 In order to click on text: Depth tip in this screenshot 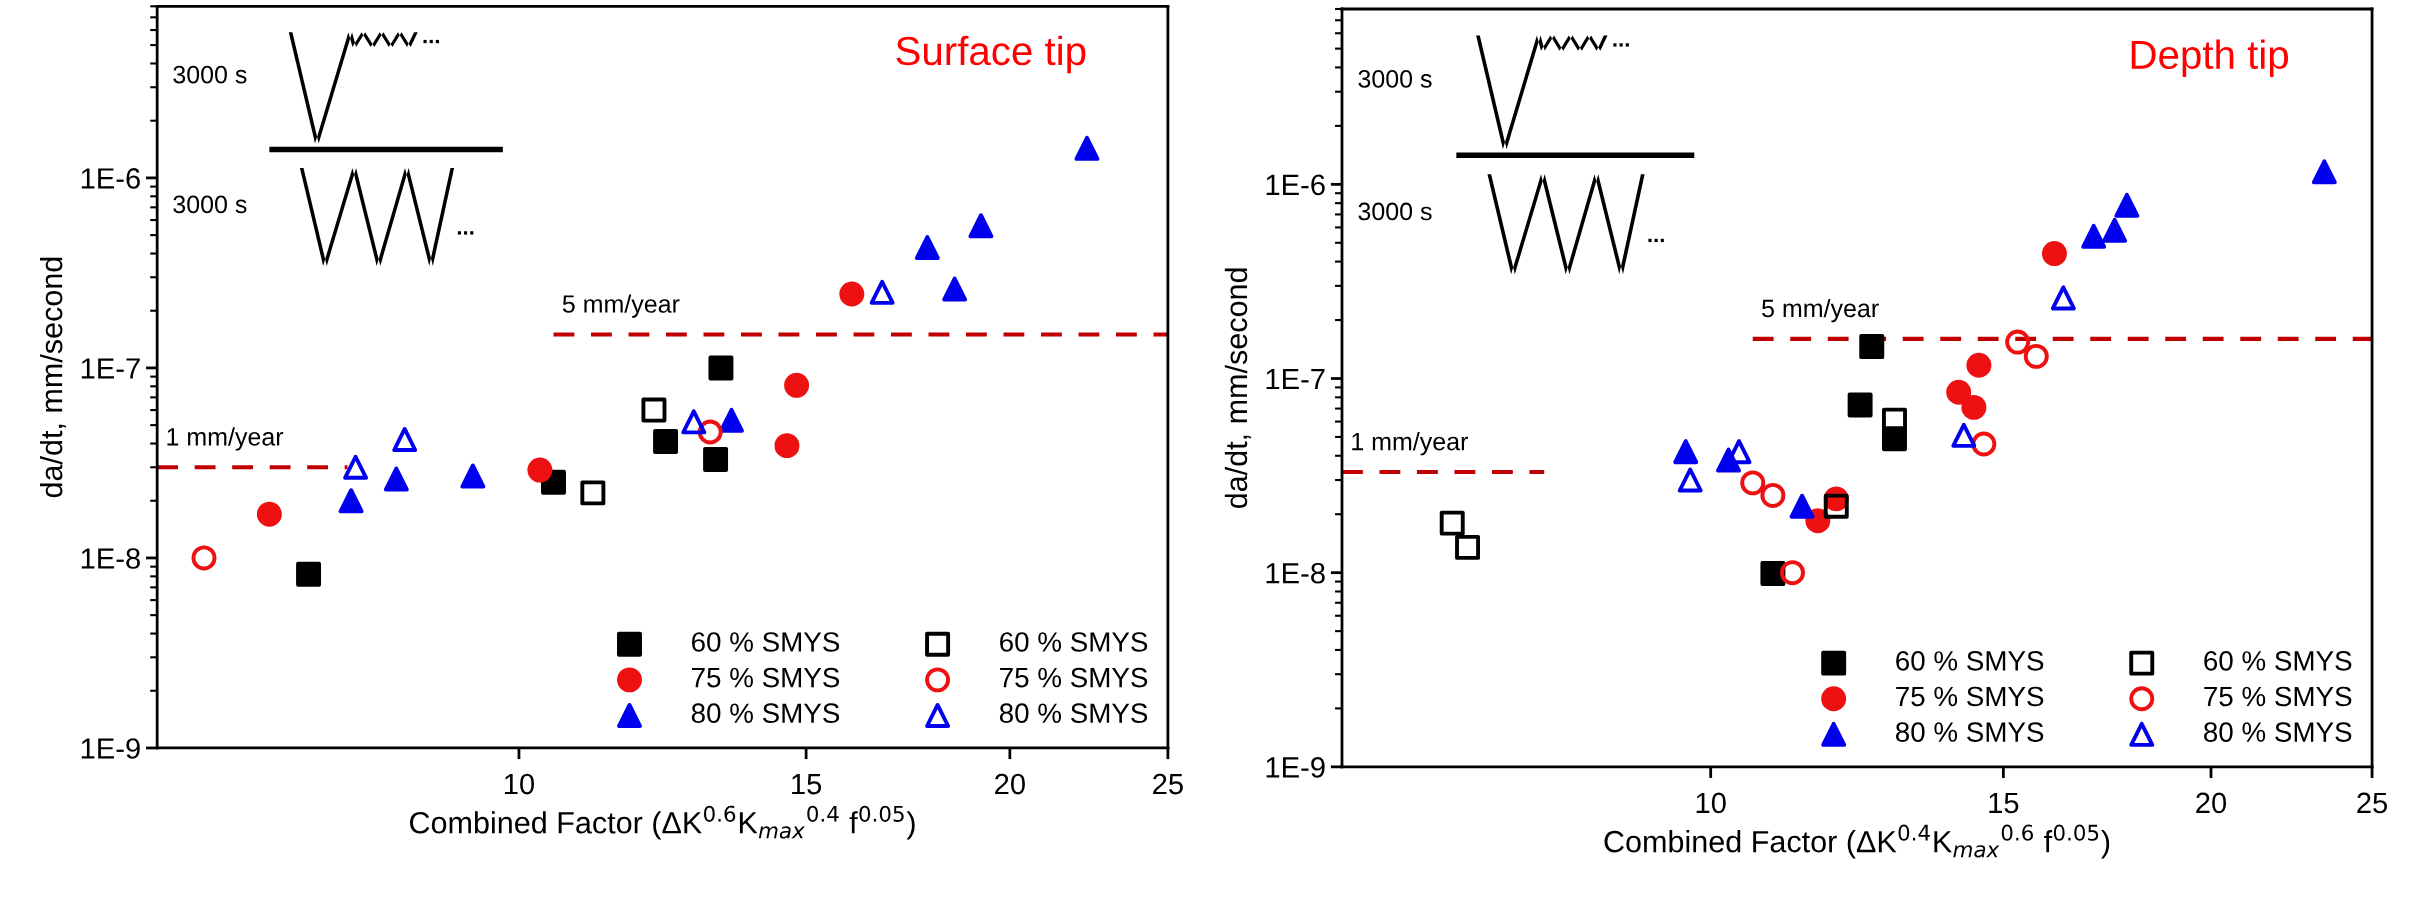, I will do `click(2209, 58)`.